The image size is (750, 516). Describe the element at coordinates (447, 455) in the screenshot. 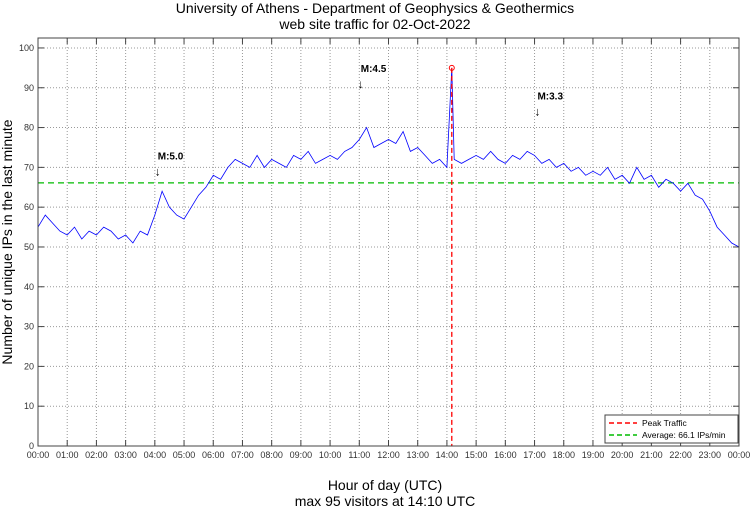

I see `x-tick-label: 14:00` at that location.